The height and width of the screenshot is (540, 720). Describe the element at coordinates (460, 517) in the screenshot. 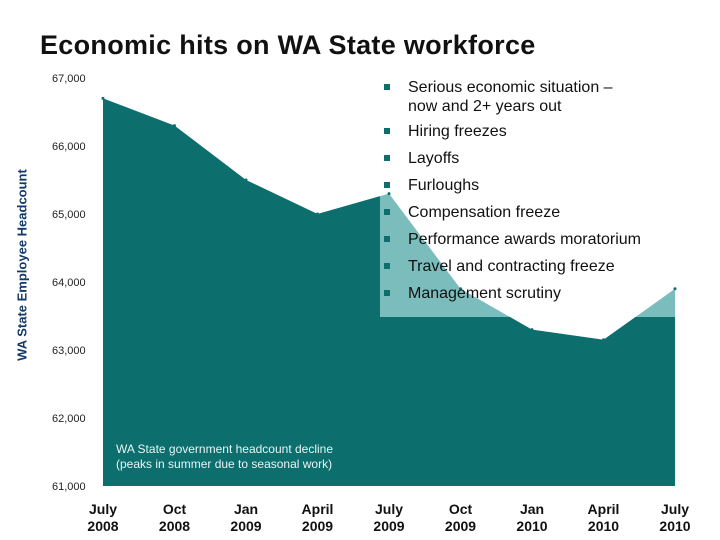

I see `x-tick-label: Oct 2009` at that location.